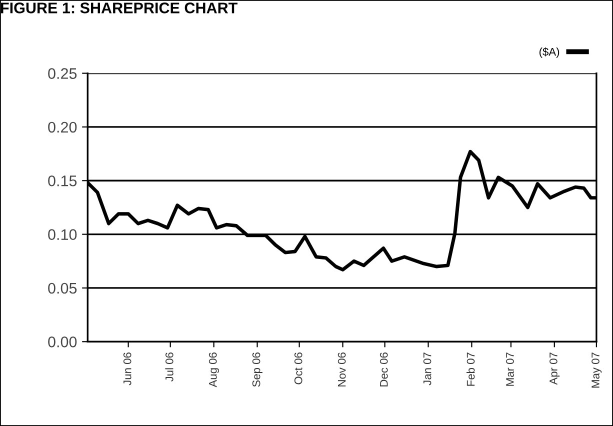 This screenshot has width=613, height=426. Describe the element at coordinates (62, 127) in the screenshot. I see `y-tick-label: 0.20` at that location.